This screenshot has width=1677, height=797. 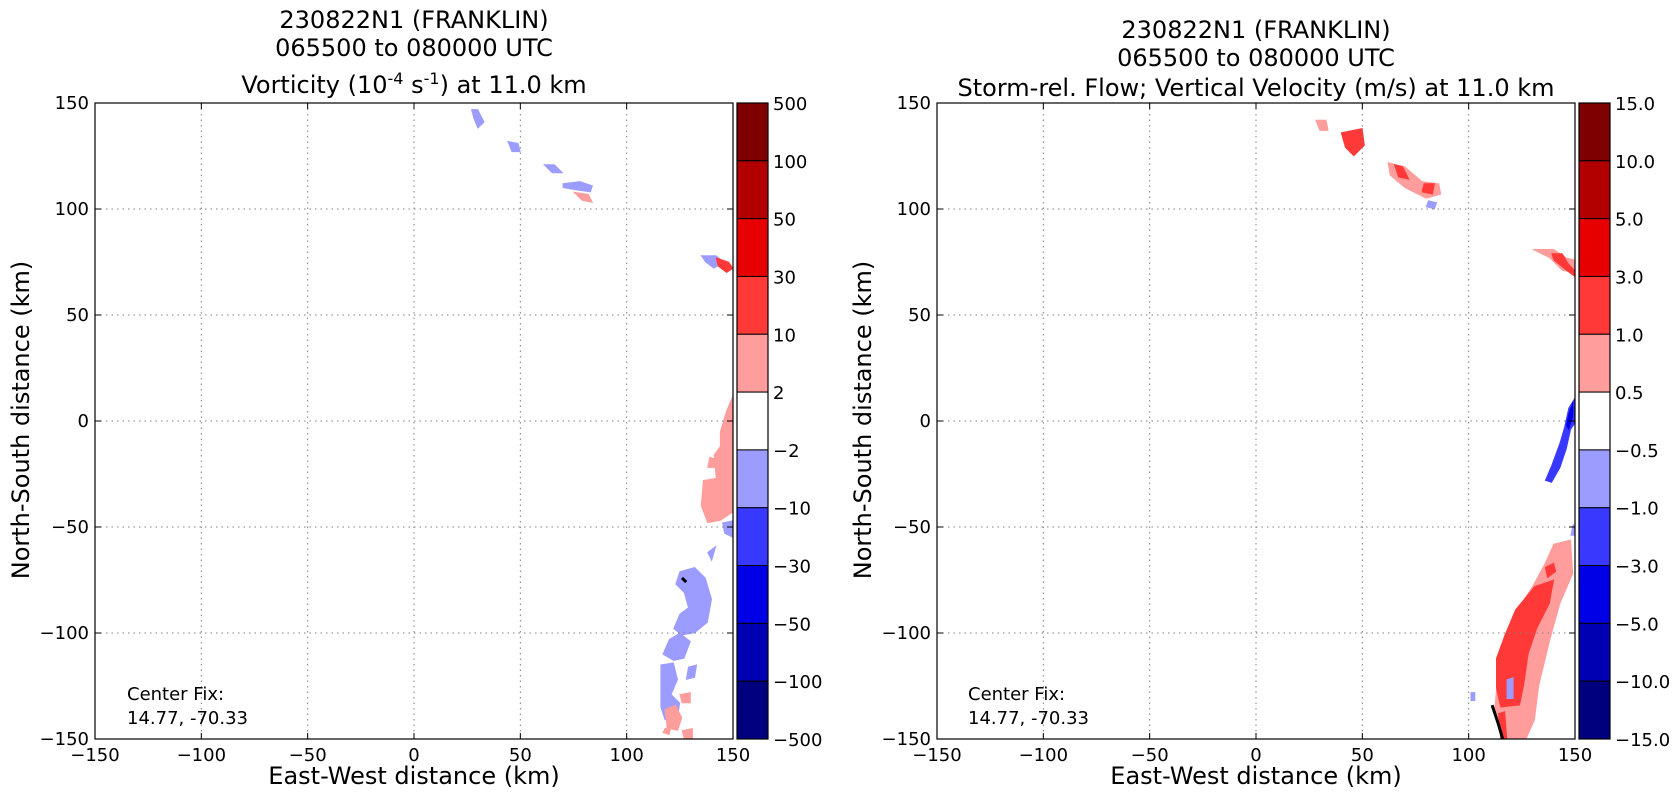 I want to click on y-tick-label: 0, so click(x=925, y=421).